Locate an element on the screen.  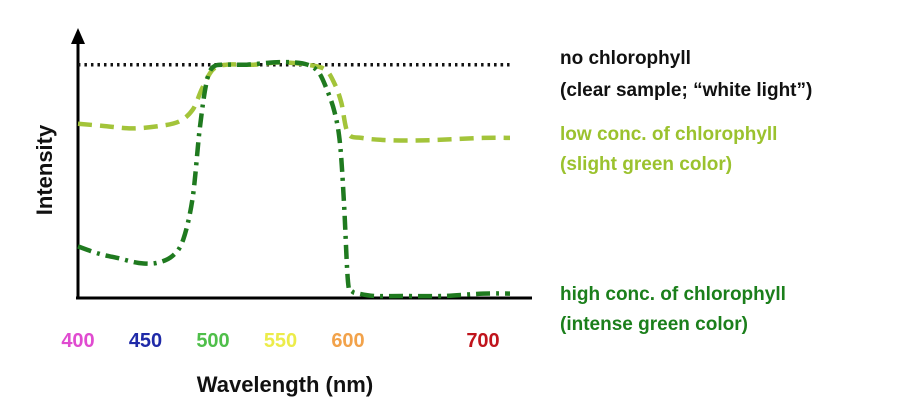
y-axis-title: Intensity is located at coordinates (44, 169).